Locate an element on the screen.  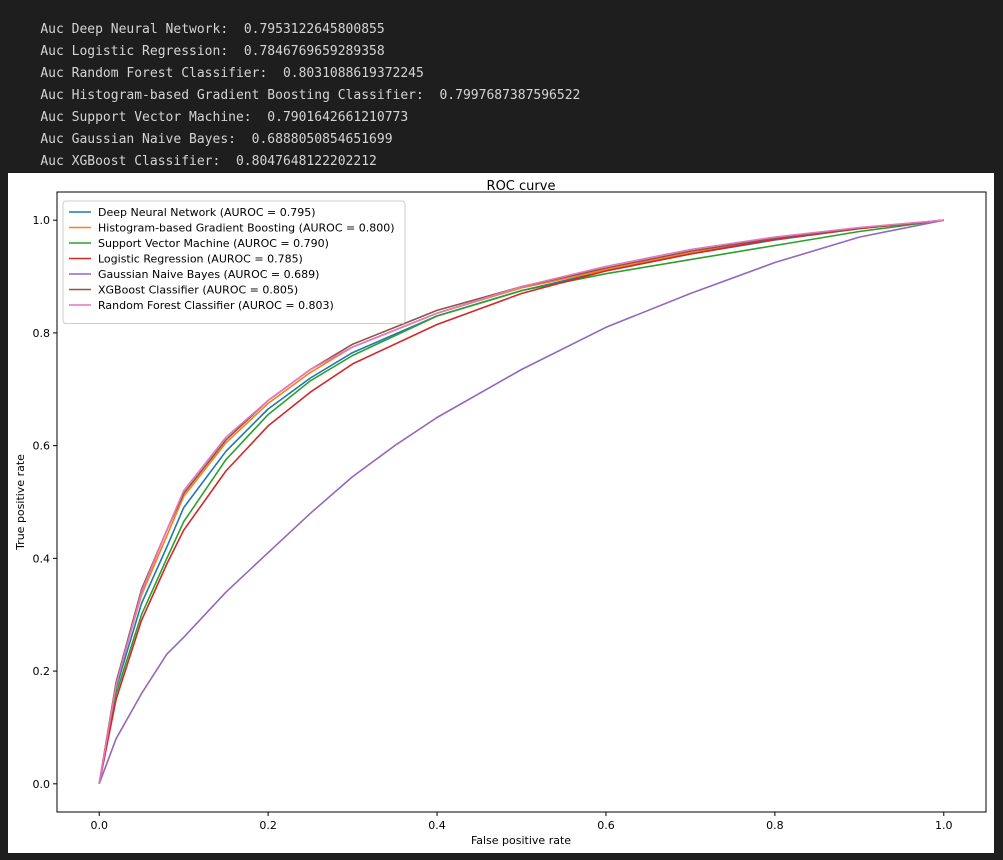
y-tick-label: 0.6 is located at coordinates (42, 446).